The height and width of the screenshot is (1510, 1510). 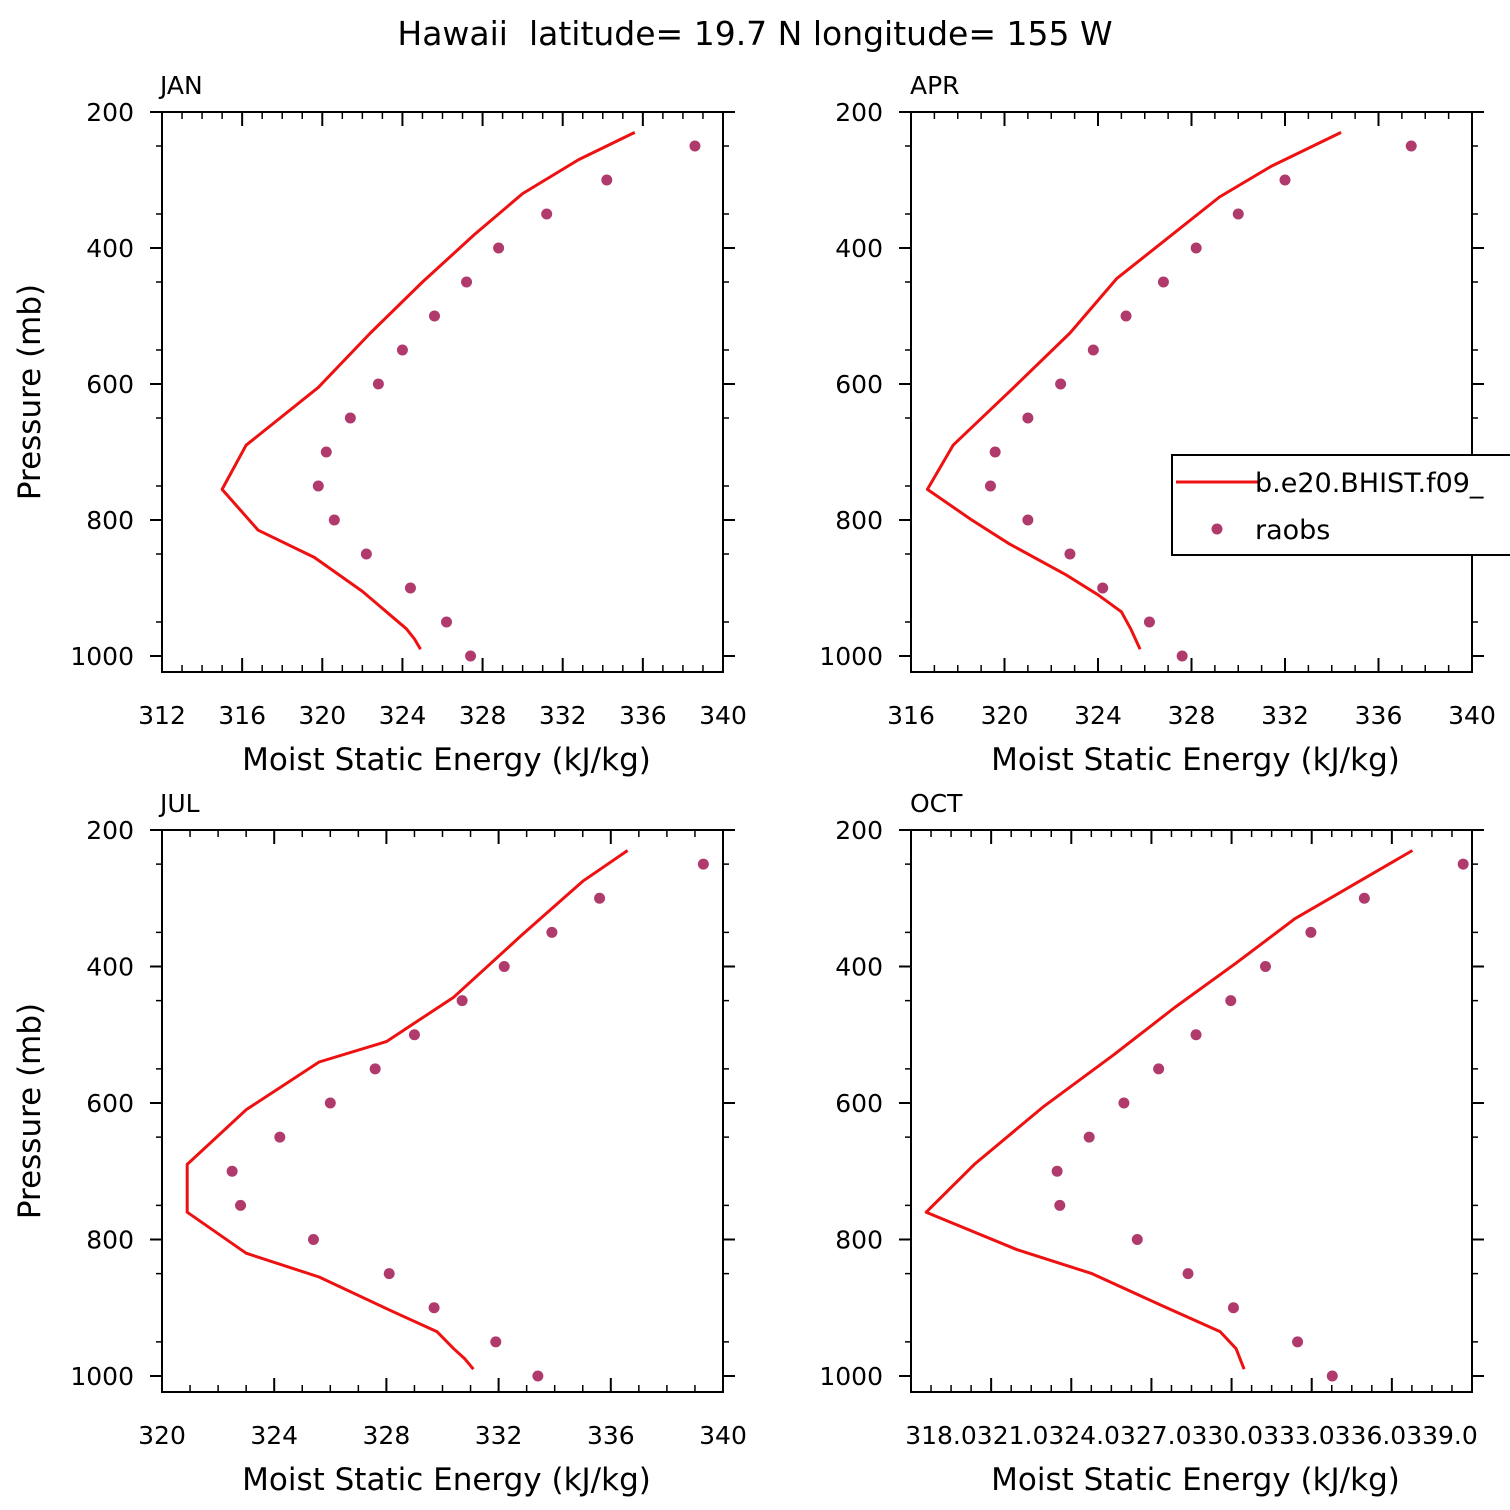 What do you see at coordinates (1285, 715) in the screenshot?
I see `x-tick-label: 332` at bounding box center [1285, 715].